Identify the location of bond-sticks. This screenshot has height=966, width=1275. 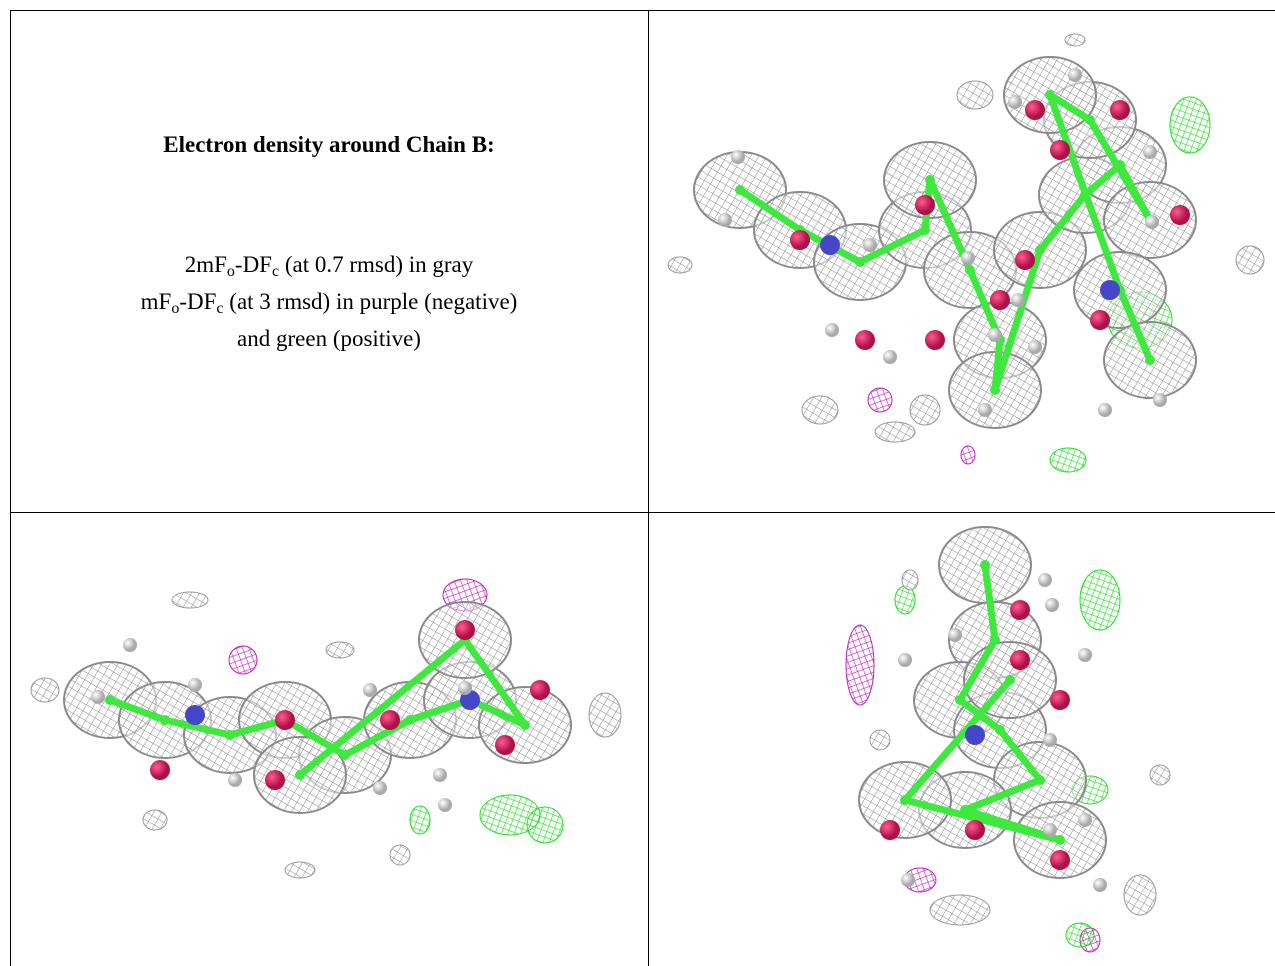
(946, 242).